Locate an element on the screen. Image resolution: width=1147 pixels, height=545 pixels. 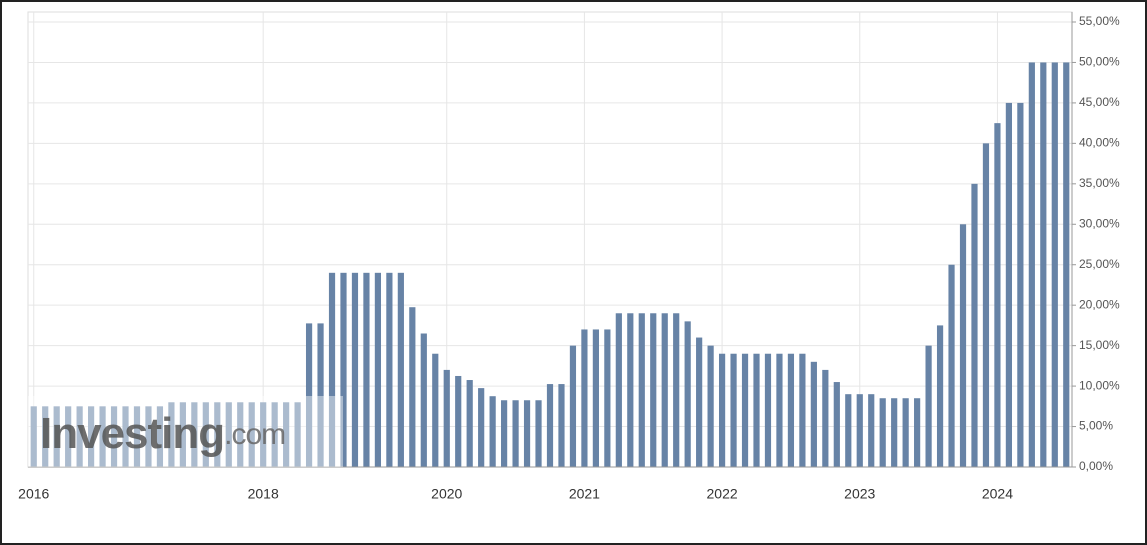
y-tick-label: 50,00% is located at coordinates (1099, 62).